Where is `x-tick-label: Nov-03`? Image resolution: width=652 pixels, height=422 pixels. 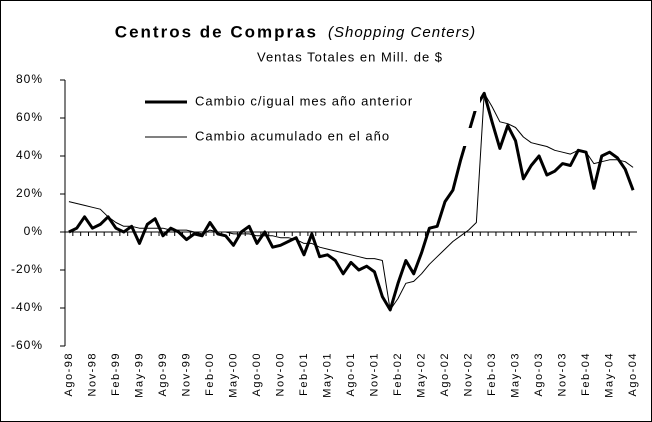
x-tick-label: Nov-03 is located at coordinates (562, 374).